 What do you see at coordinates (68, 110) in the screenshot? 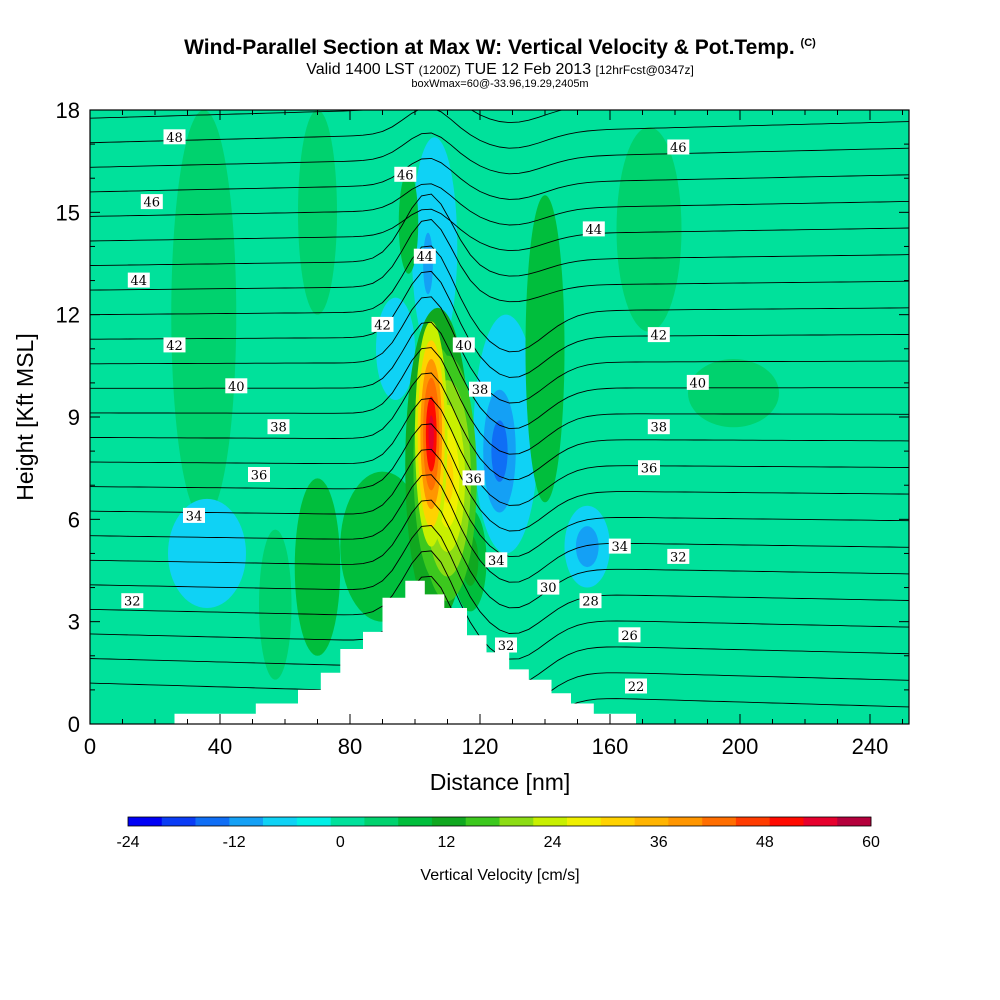
I see `y-tick-label: 18` at bounding box center [68, 110].